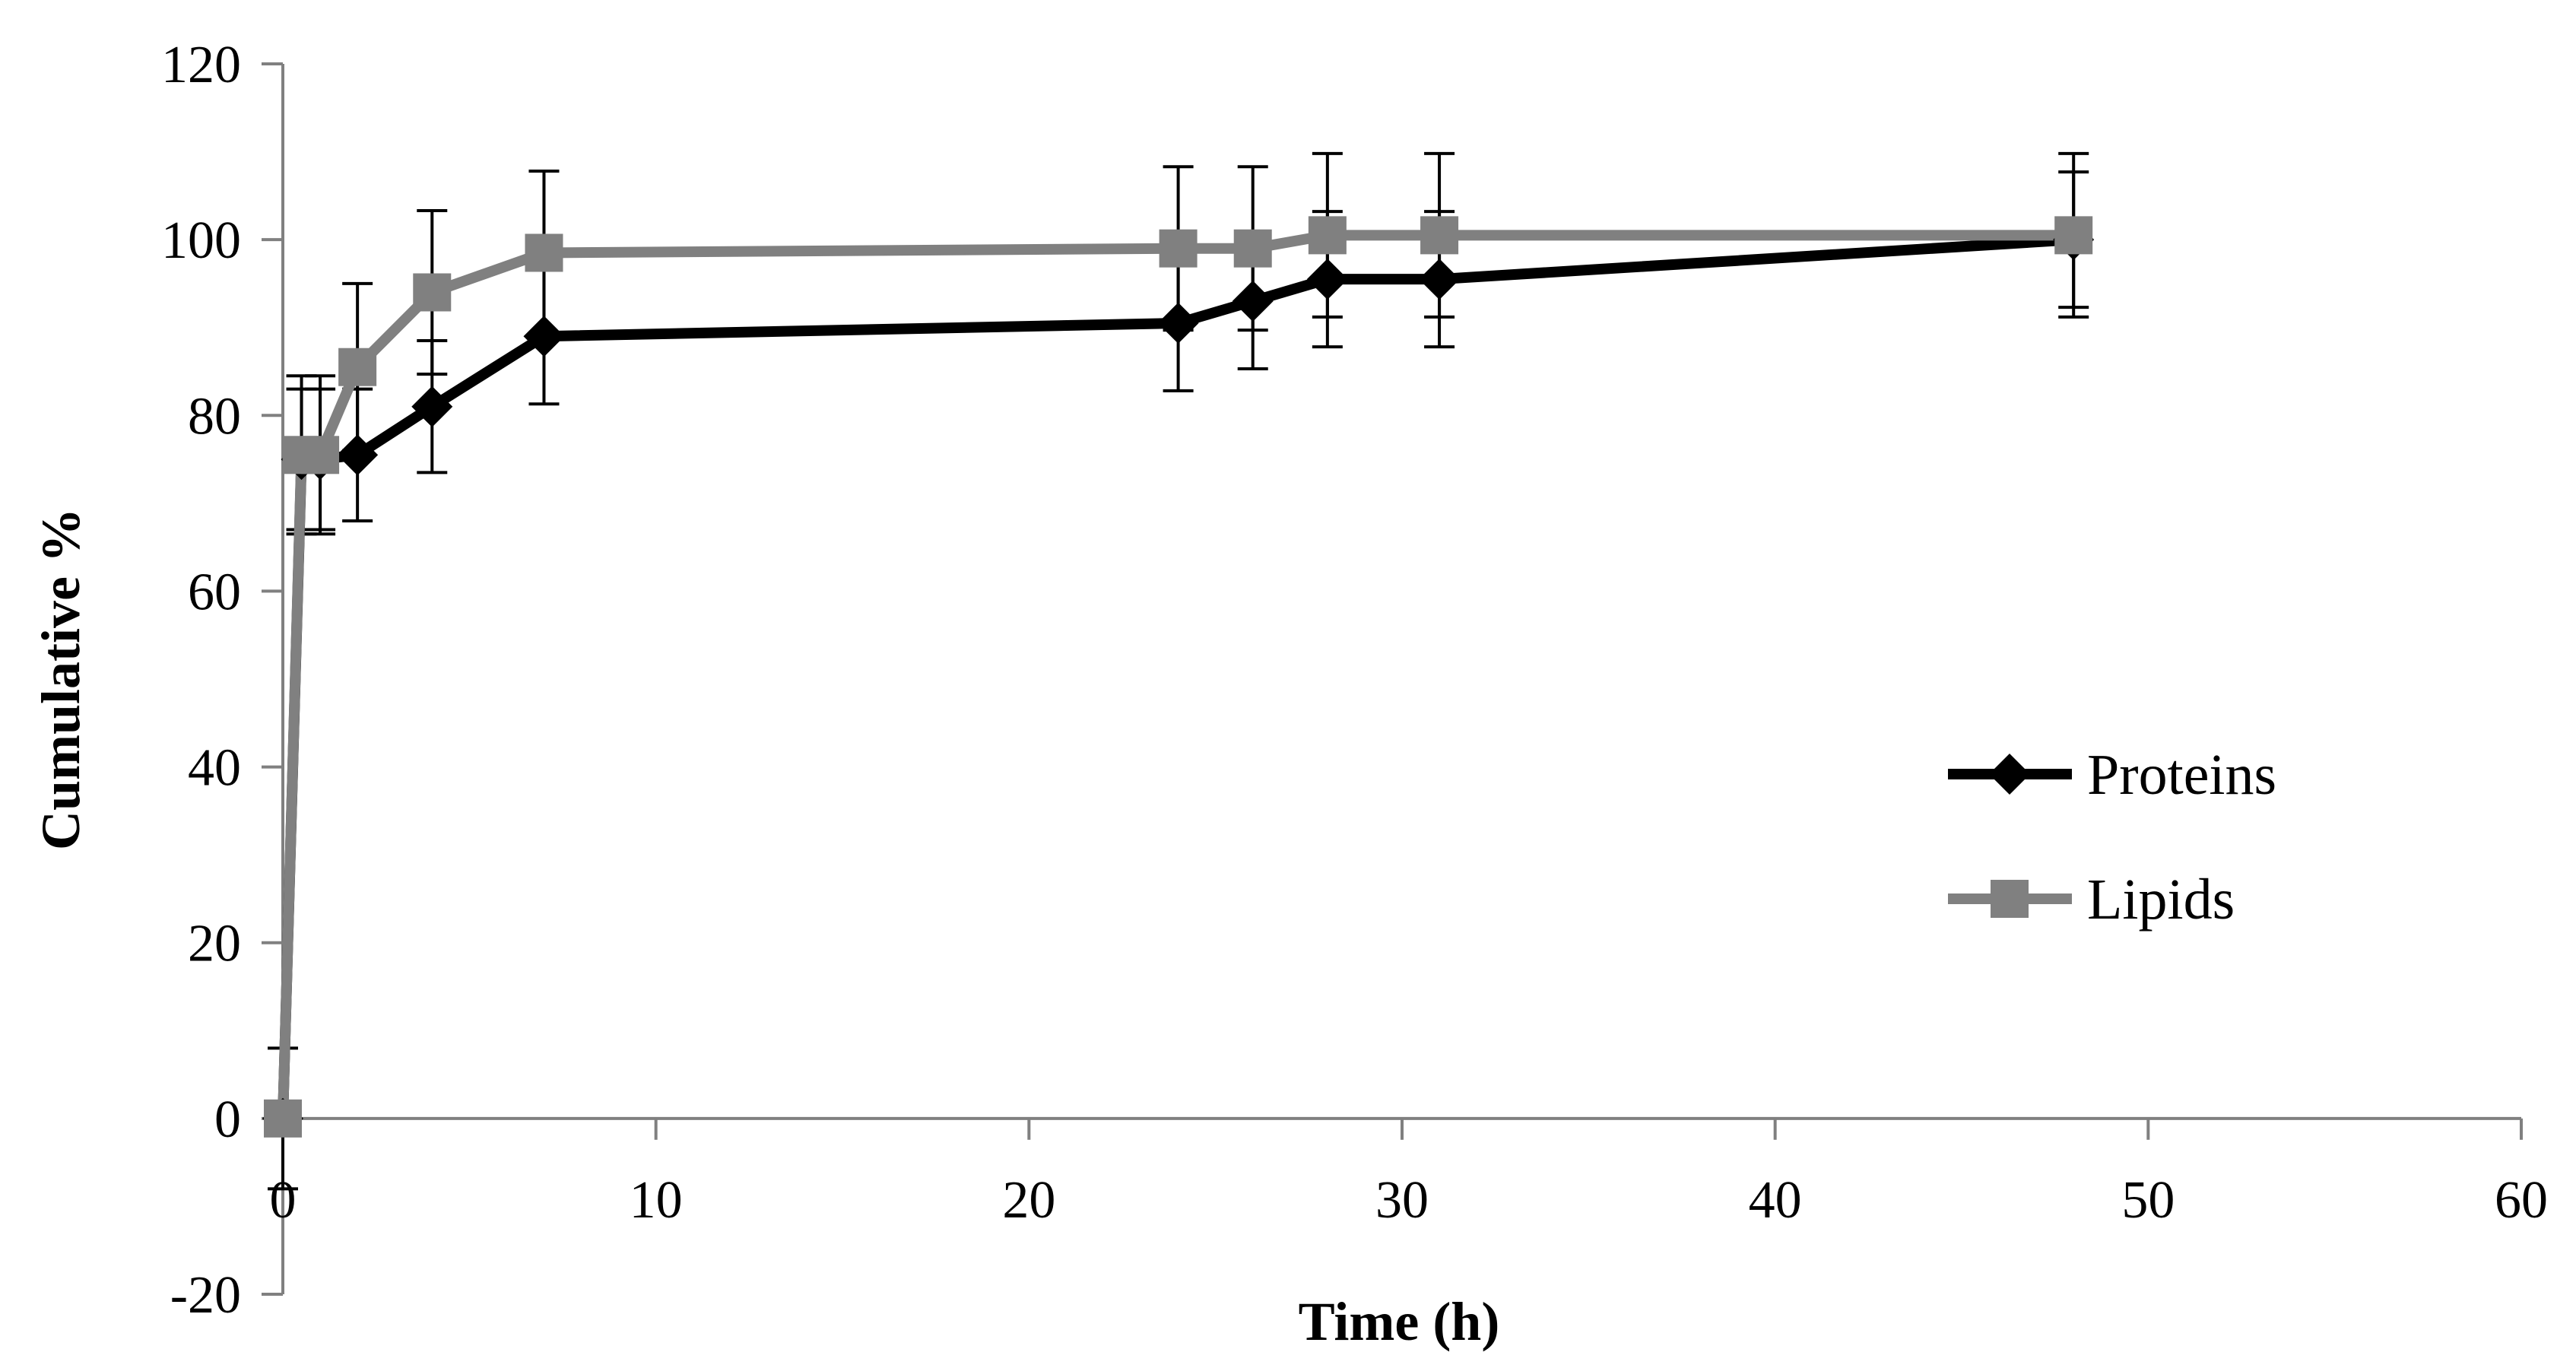  I want to click on legend-marker-lipids, so click(2010, 899).